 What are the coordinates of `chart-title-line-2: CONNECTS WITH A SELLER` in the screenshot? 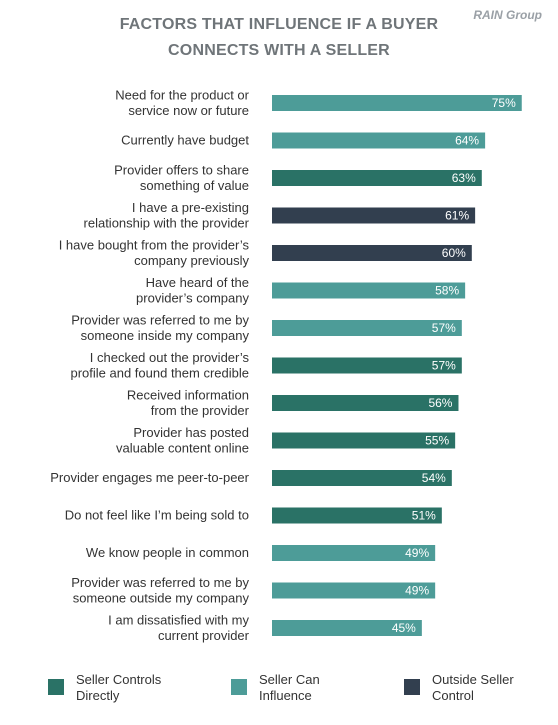 It's located at (279, 50).